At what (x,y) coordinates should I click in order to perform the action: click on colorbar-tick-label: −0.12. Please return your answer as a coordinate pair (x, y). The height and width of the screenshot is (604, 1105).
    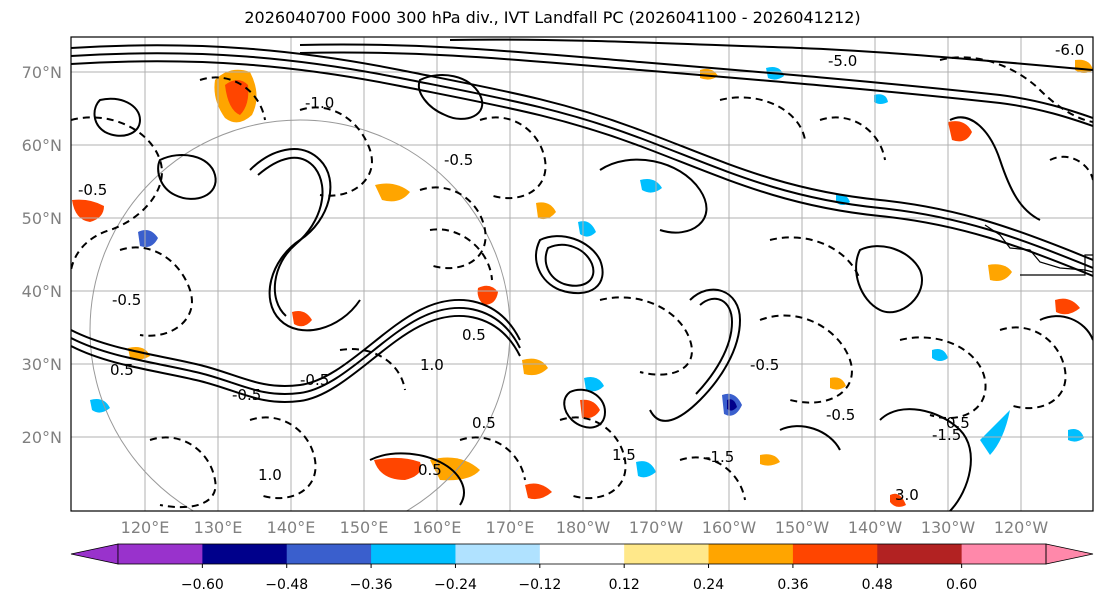
    Looking at the image, I should click on (539, 585).